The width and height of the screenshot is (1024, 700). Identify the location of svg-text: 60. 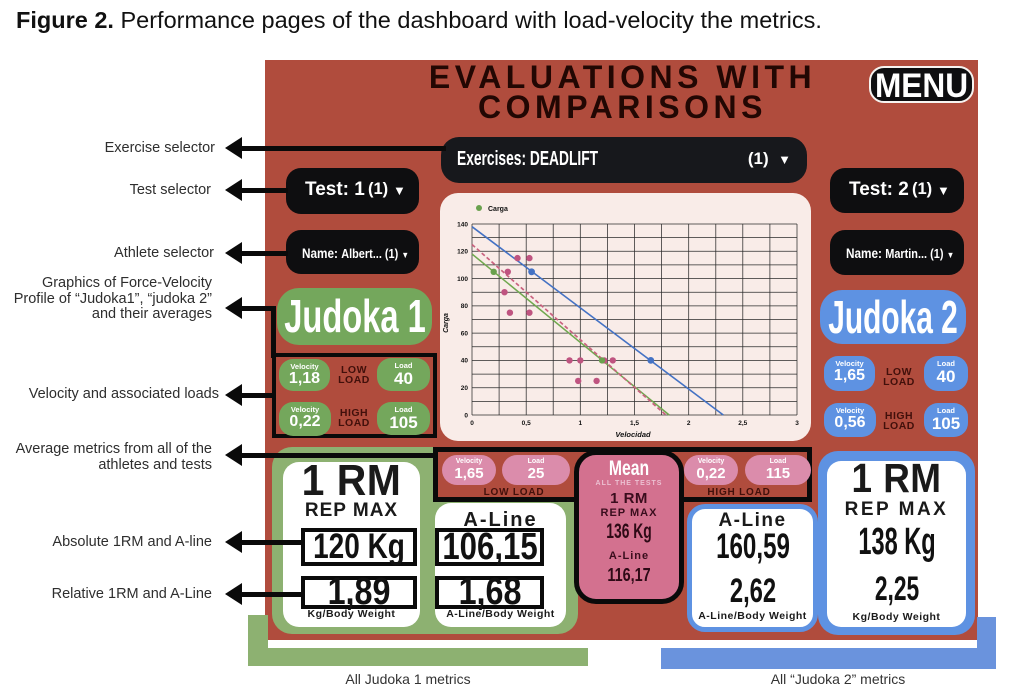
(465, 333).